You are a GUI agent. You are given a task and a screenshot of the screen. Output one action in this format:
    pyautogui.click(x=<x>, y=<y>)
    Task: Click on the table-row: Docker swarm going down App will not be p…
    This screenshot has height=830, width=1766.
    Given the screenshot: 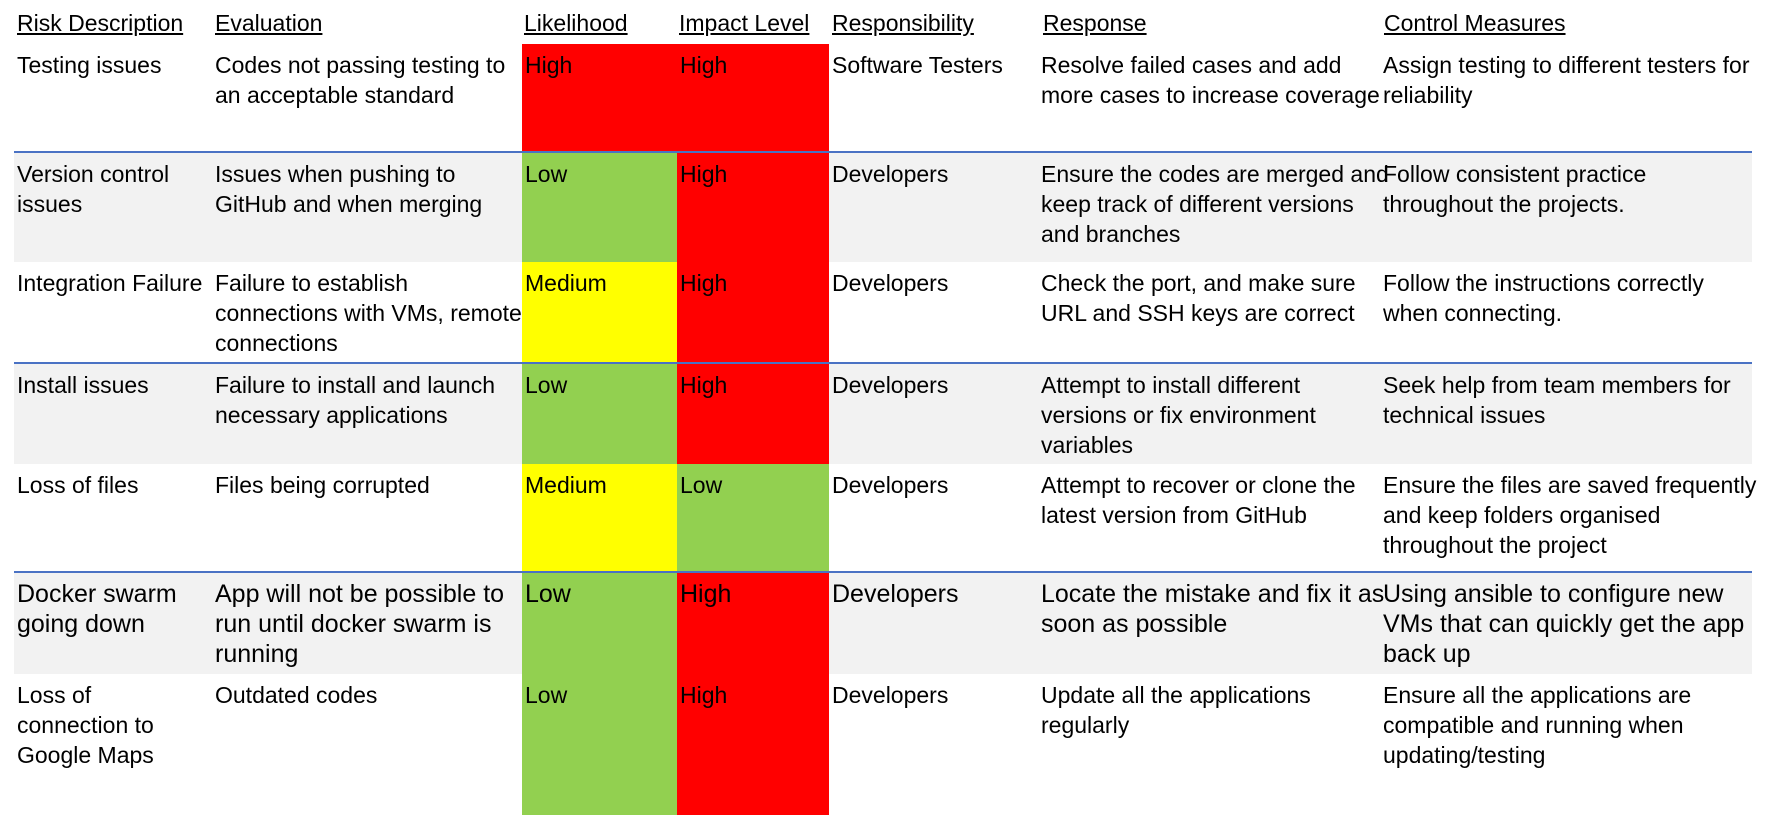 What is the action you would take?
    pyautogui.click(x=883, y=623)
    